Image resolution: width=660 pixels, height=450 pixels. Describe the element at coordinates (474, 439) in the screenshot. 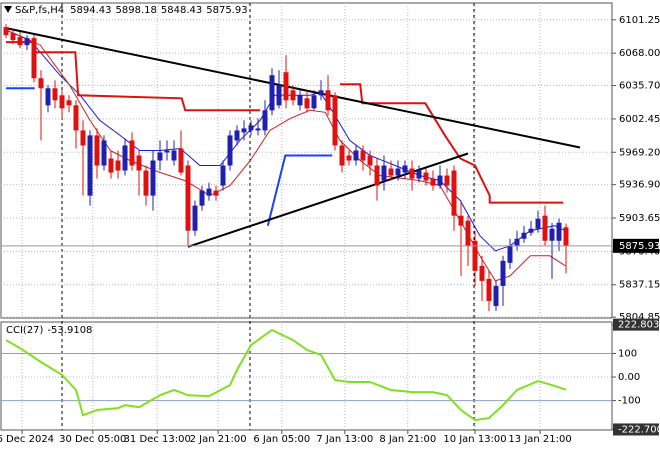

I see `x-tick-label: 10 Jan 13:00` at that location.